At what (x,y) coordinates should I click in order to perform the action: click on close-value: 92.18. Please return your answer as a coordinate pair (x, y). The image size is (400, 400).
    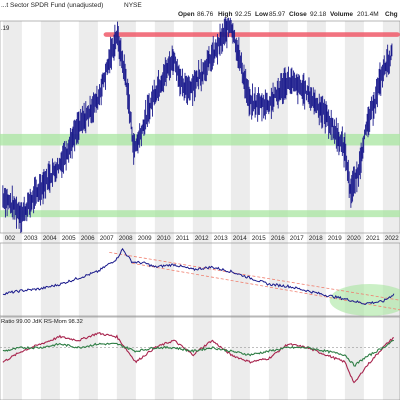
    Looking at the image, I should click on (318, 14).